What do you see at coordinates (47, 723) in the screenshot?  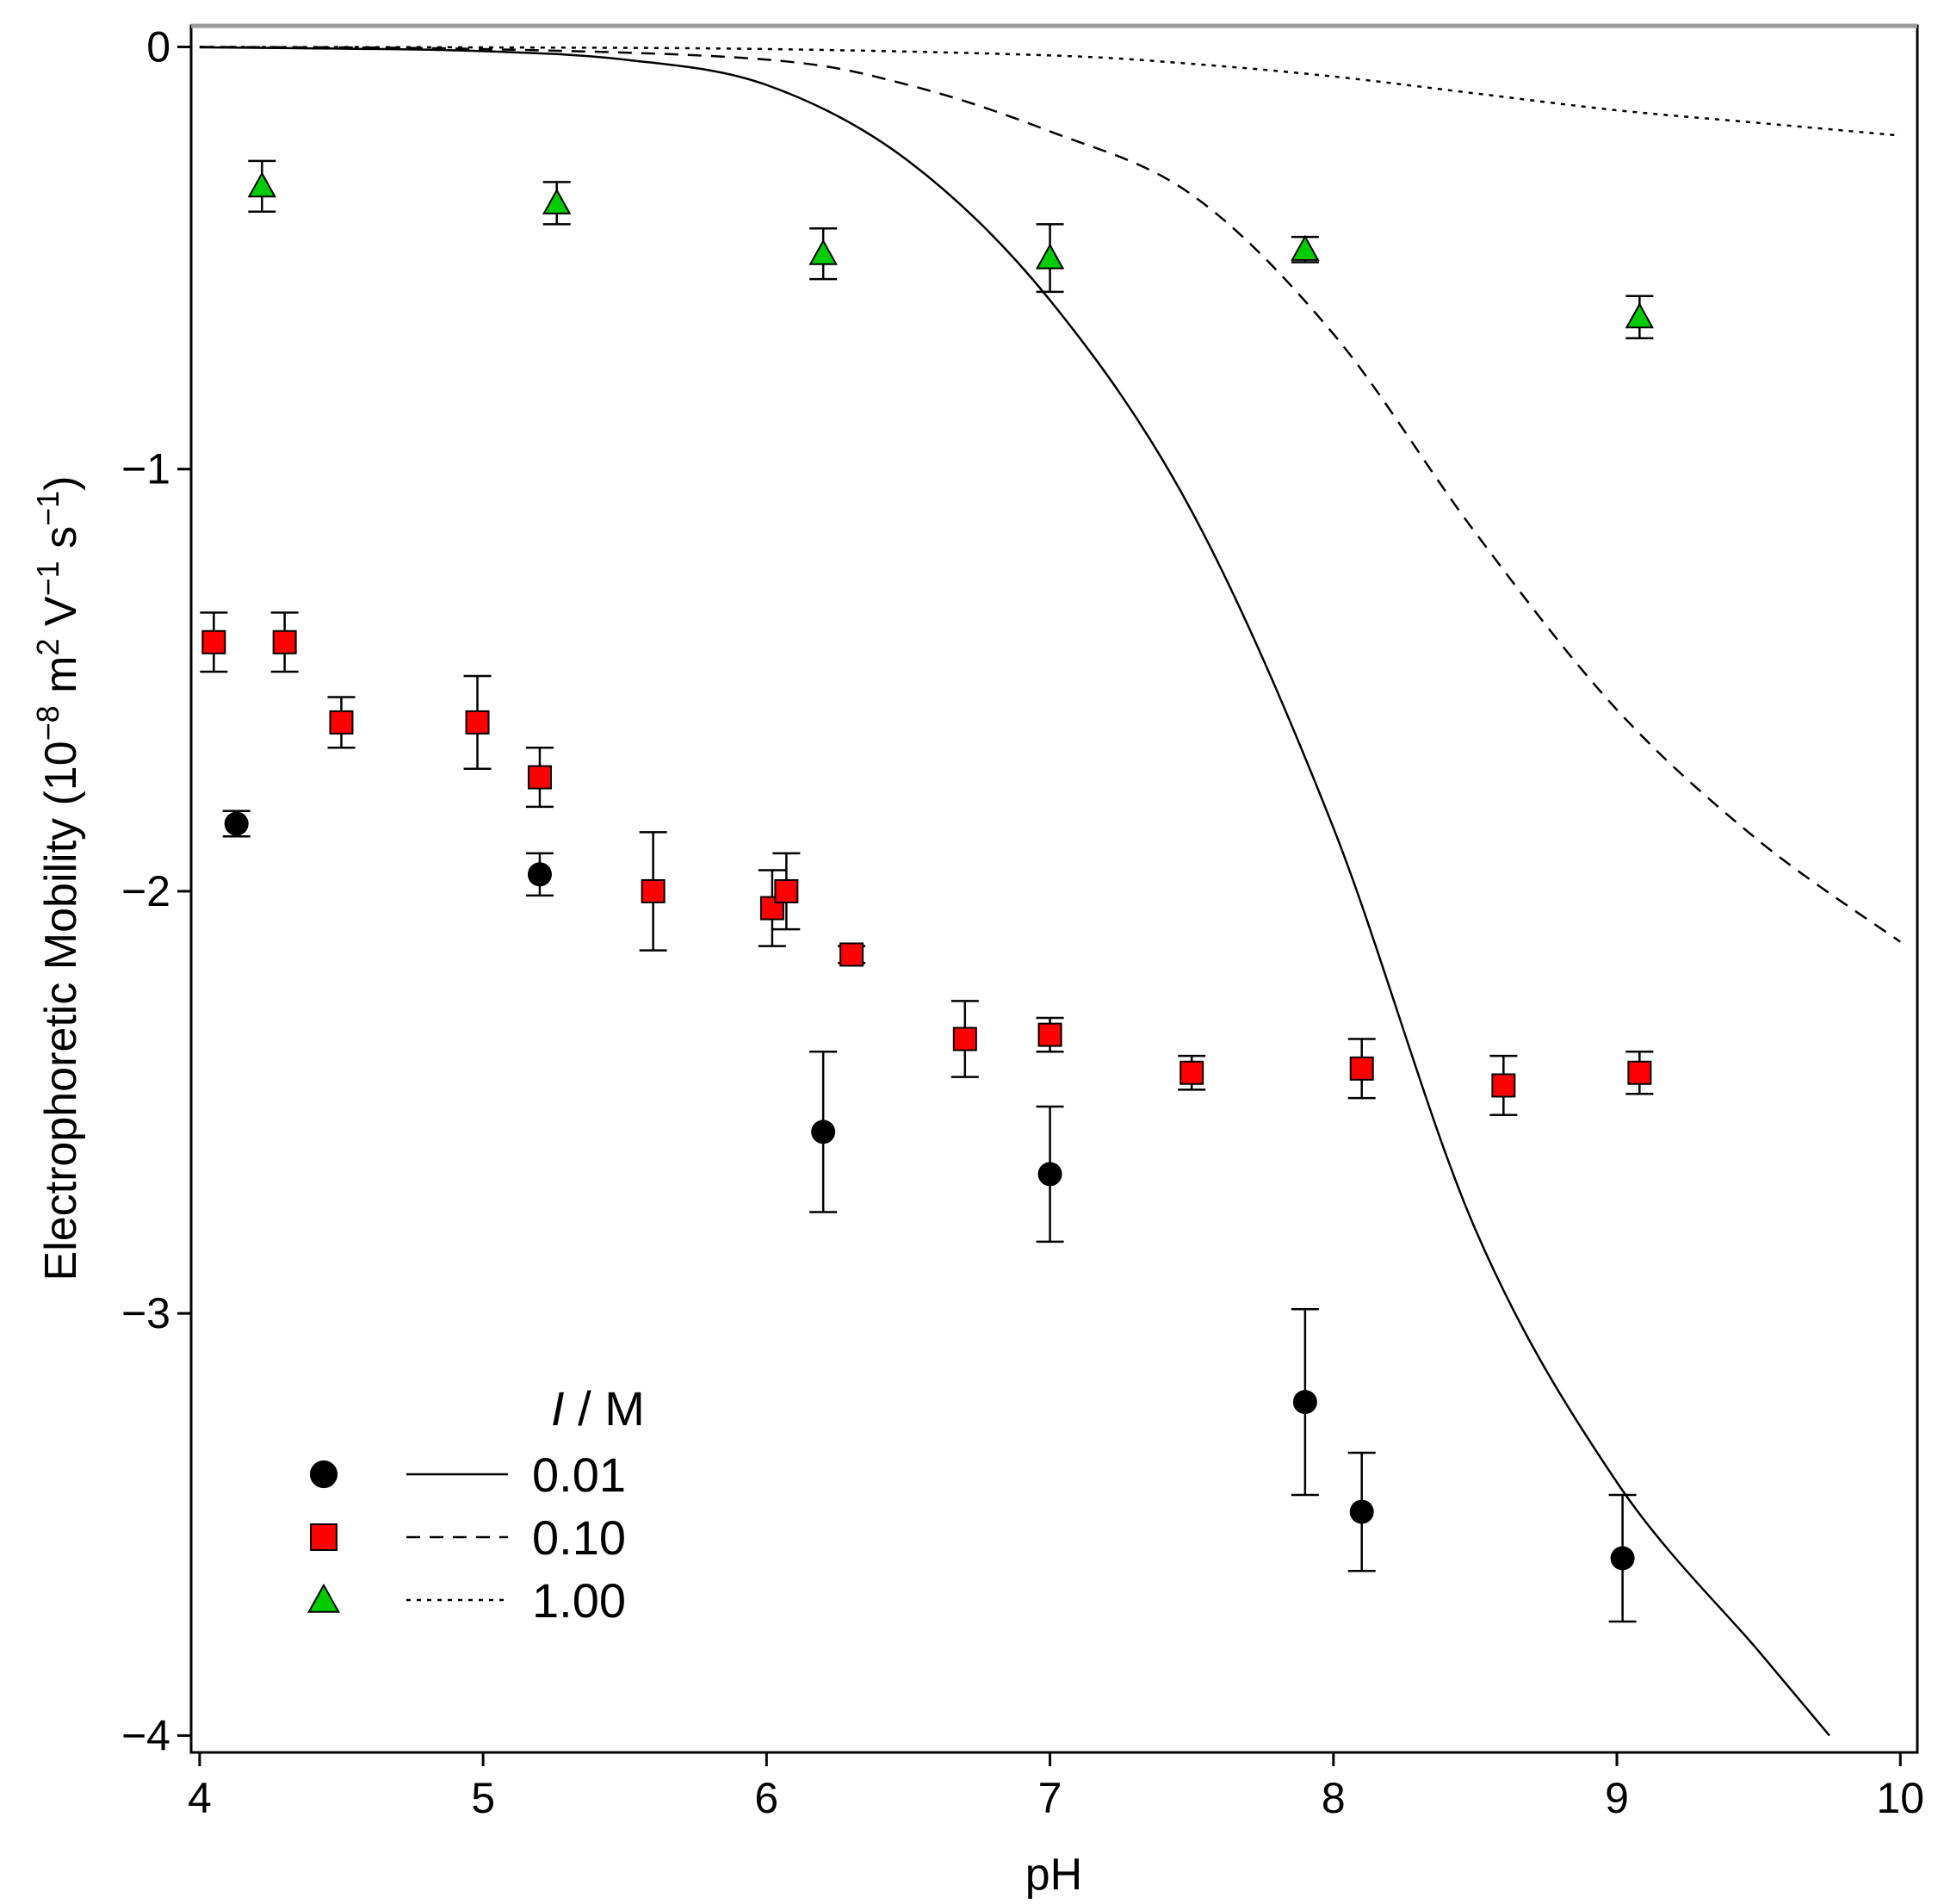 I see `y-axis-title-part-1: −8` at bounding box center [47, 723].